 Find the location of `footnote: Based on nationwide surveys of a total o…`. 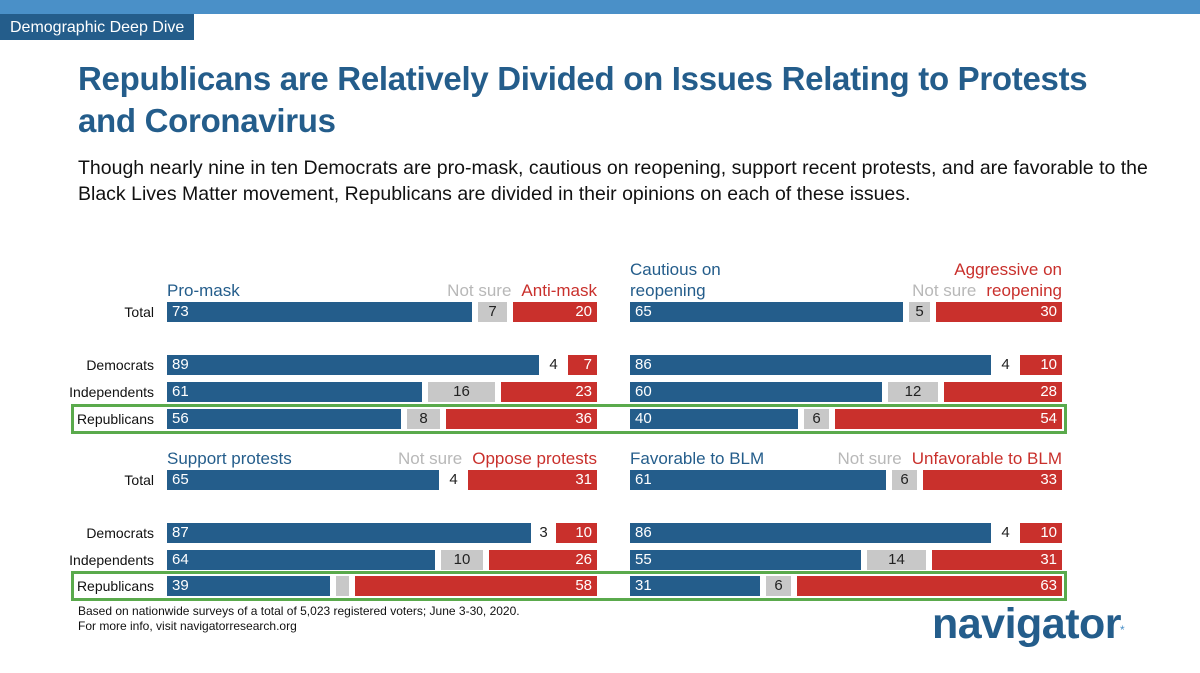

footnote: Based on nationwide surveys of a total o… is located at coordinates (299, 619).